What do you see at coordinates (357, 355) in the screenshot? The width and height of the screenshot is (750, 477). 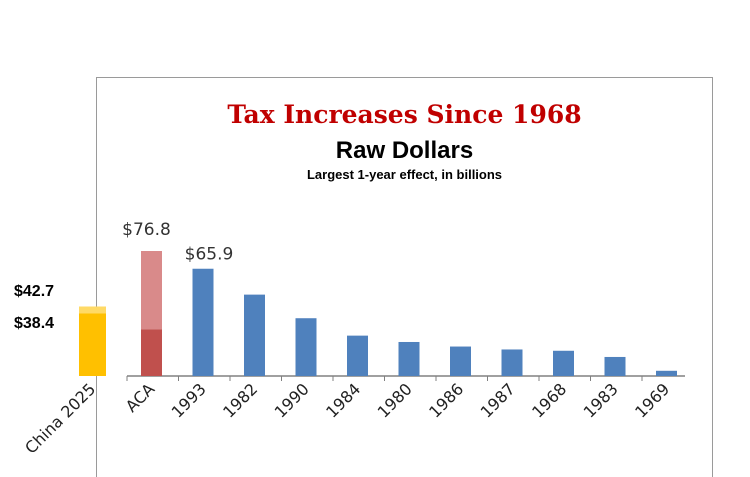 I see `bar-1984` at bounding box center [357, 355].